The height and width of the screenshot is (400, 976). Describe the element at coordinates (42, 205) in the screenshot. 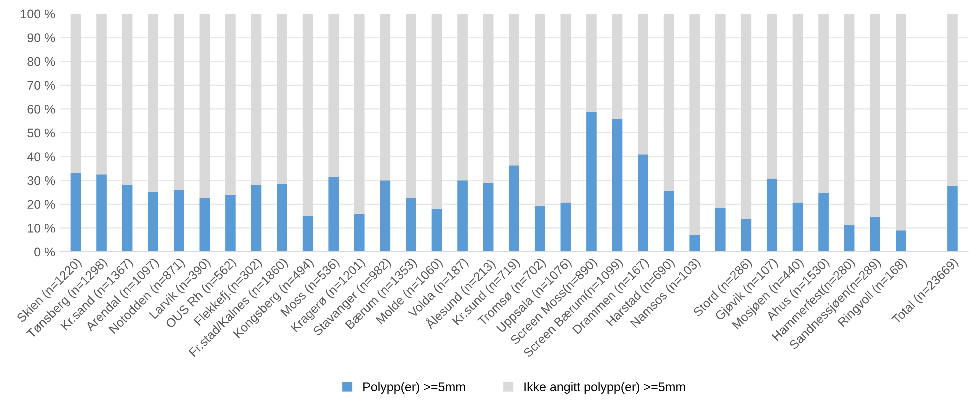

I see `y-tick-label: 20 %` at that location.